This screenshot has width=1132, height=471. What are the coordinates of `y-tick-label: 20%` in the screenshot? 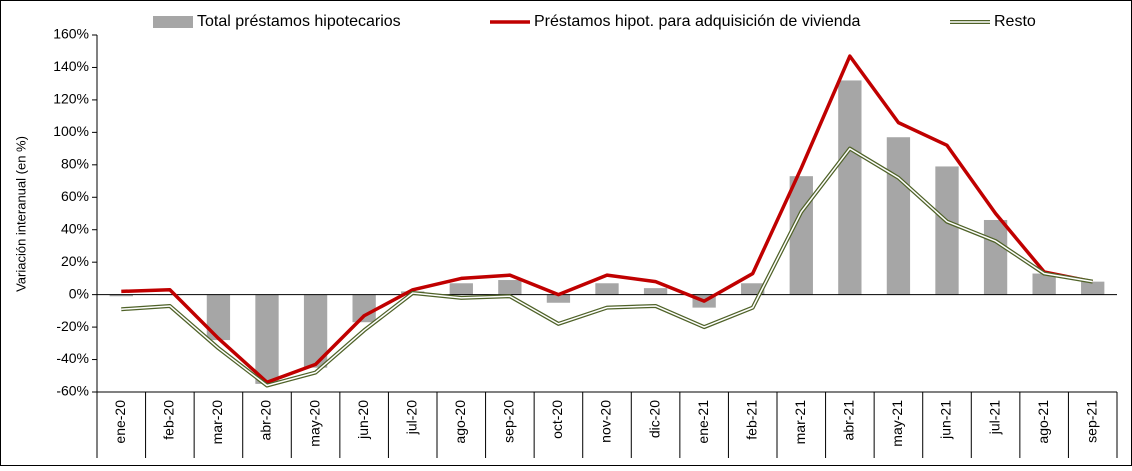 It's located at (75, 261).